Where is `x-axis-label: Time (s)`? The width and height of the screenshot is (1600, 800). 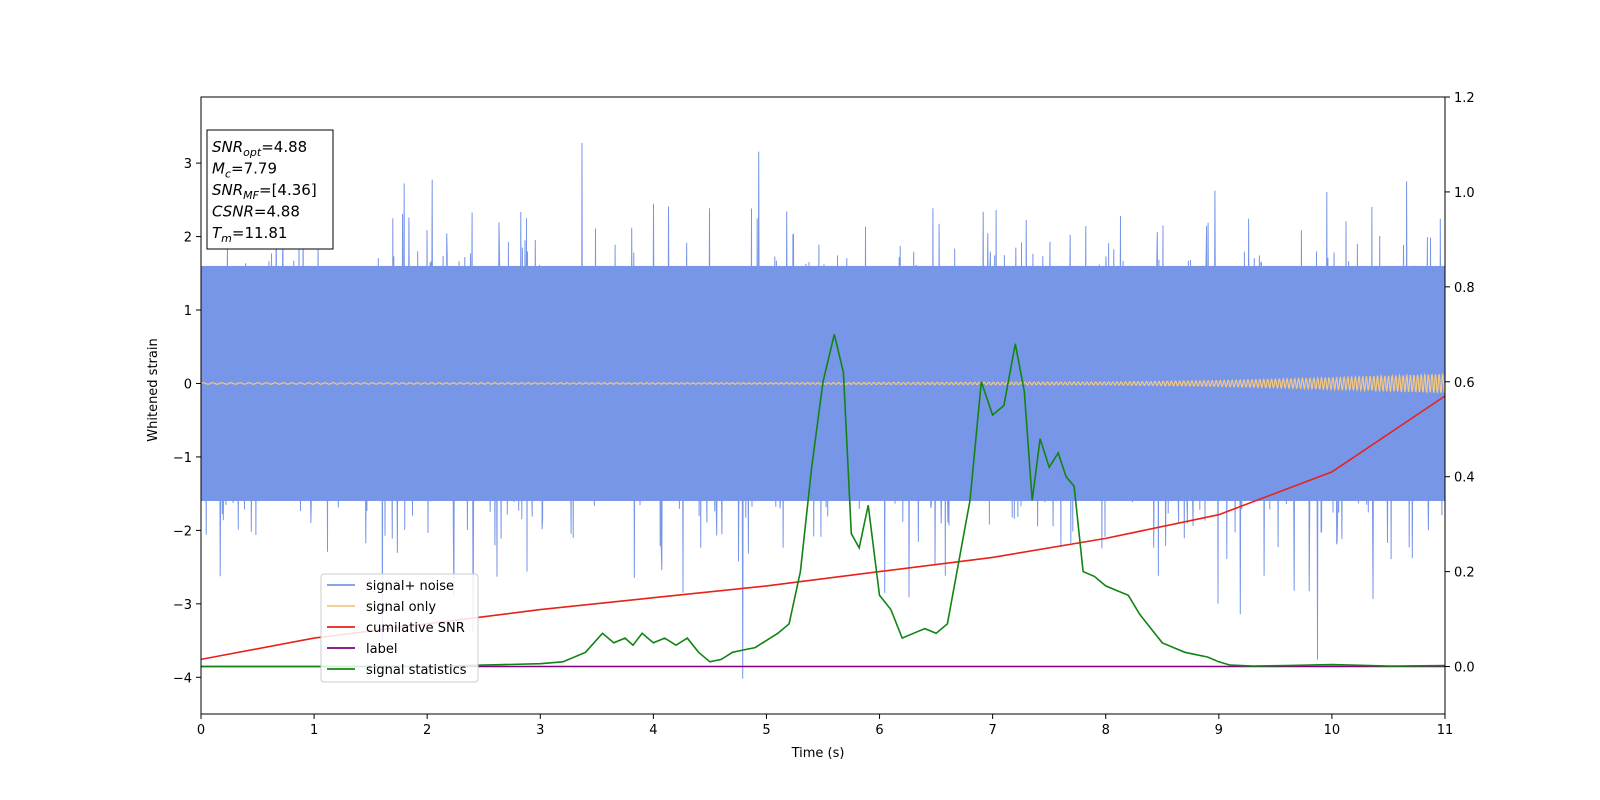
x-axis-label: Time (s) is located at coordinates (818, 753).